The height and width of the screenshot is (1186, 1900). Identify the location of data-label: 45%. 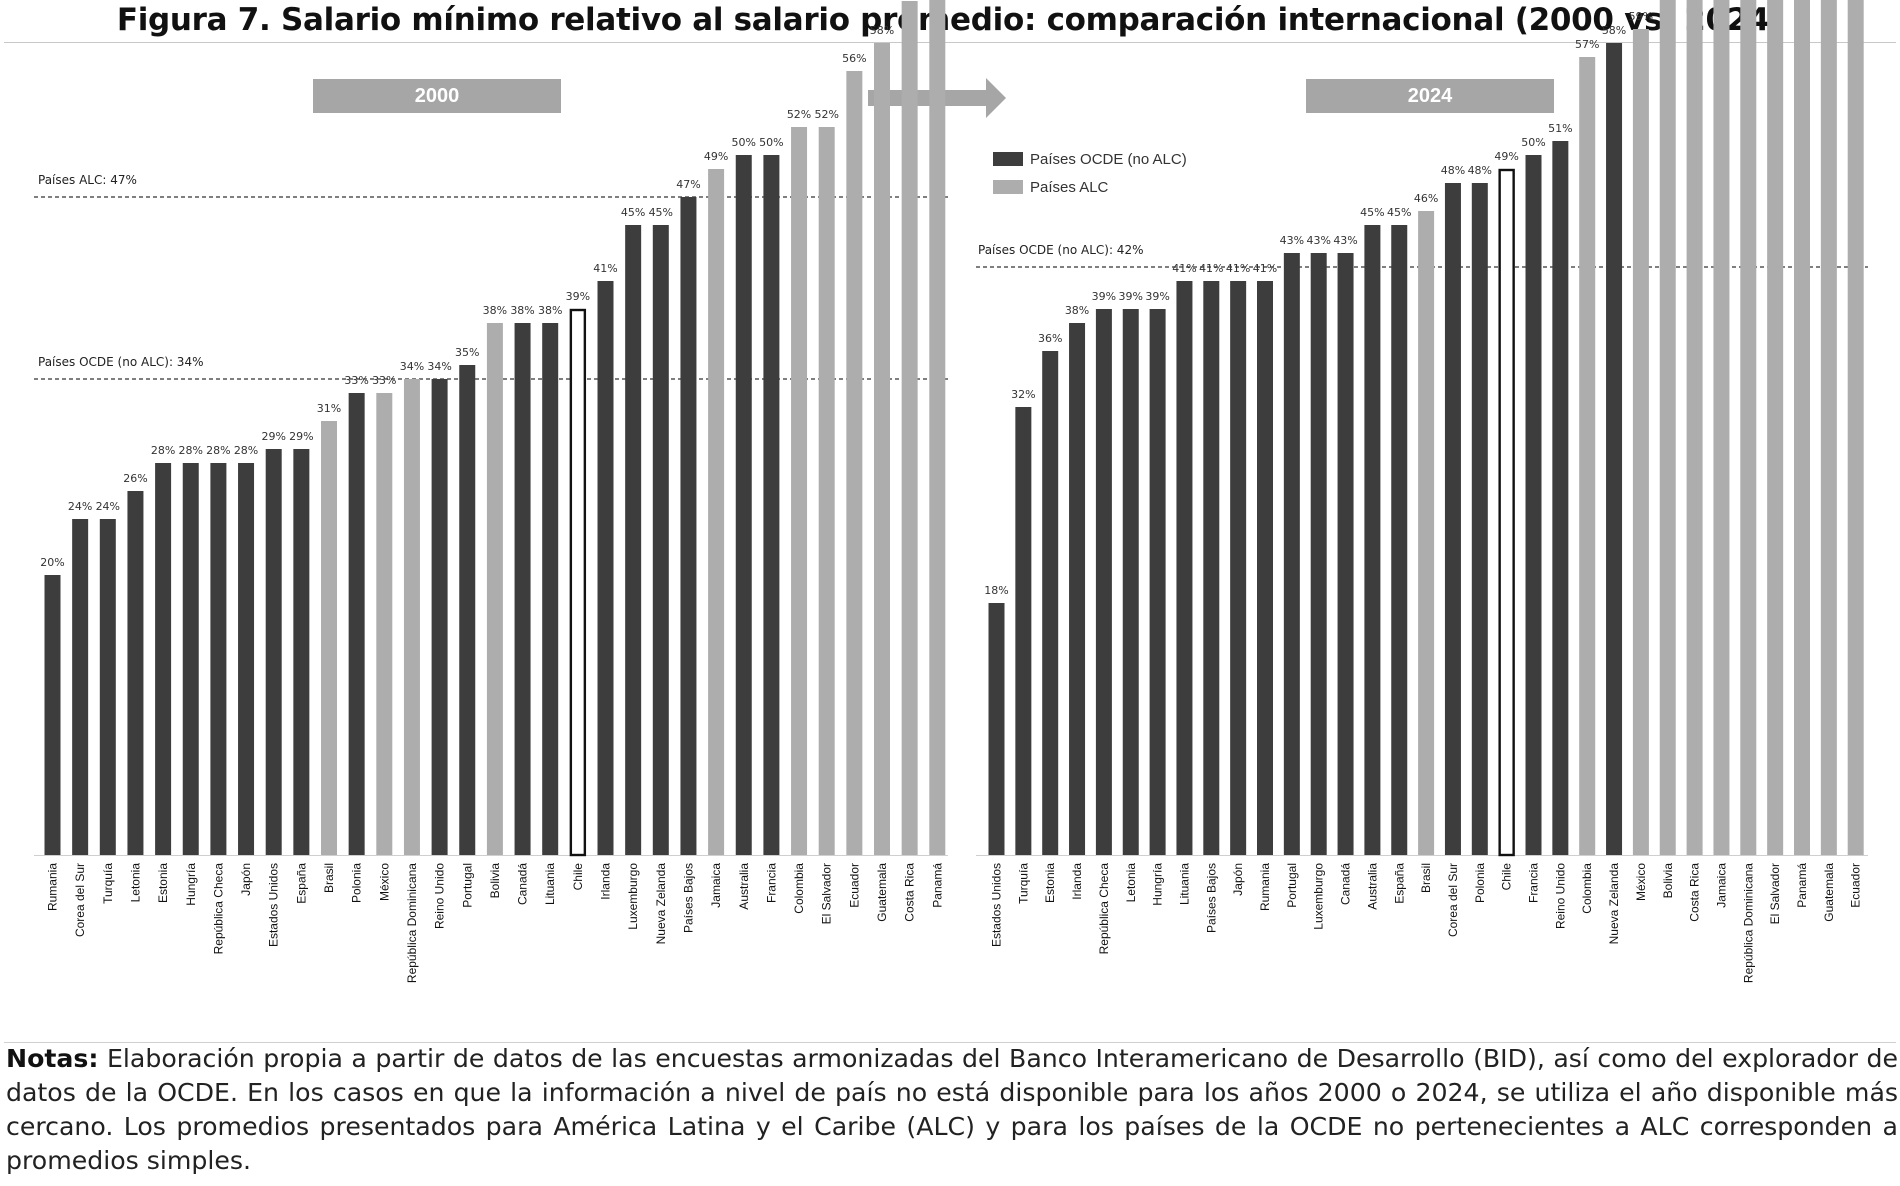
(1372, 212).